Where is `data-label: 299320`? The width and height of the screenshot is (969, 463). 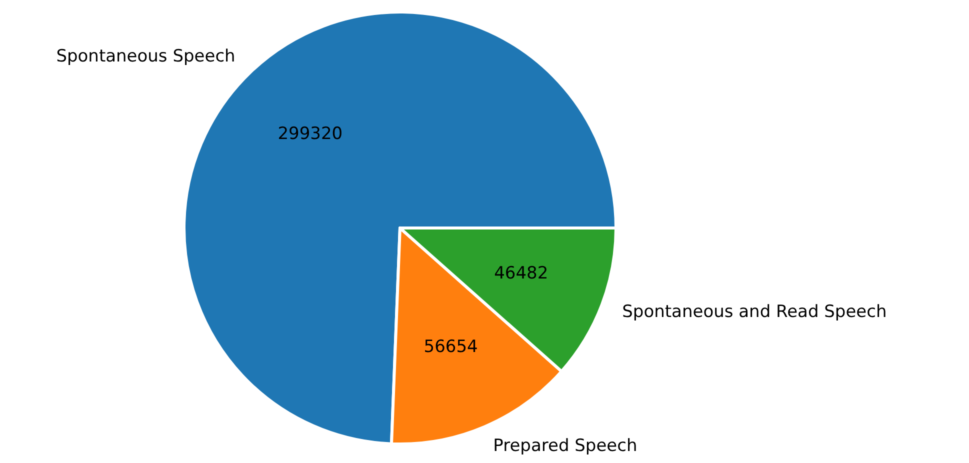 data-label: 299320 is located at coordinates (310, 134).